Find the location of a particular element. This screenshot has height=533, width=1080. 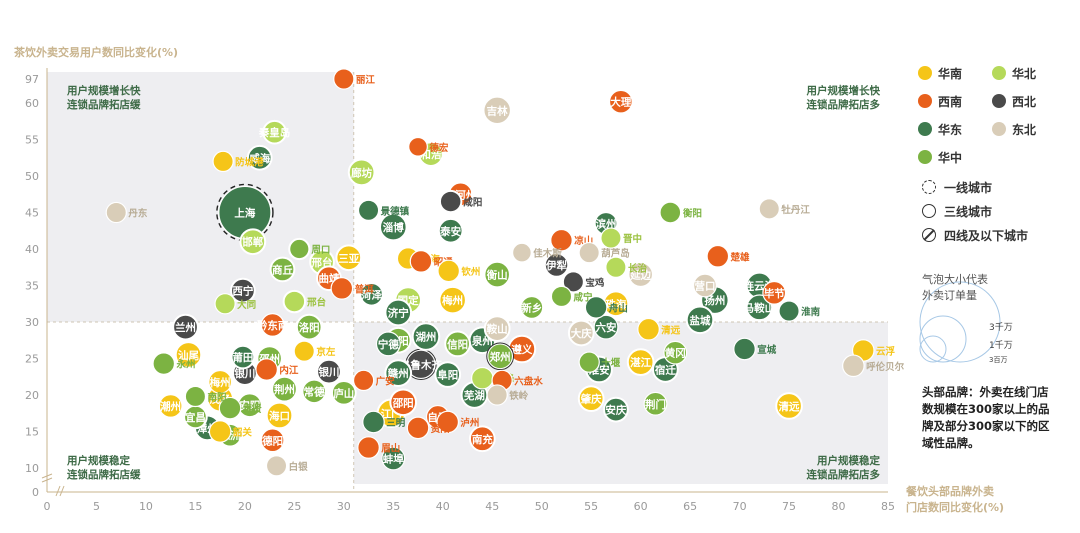

x-tick-label: 55 is located at coordinates (591, 506).